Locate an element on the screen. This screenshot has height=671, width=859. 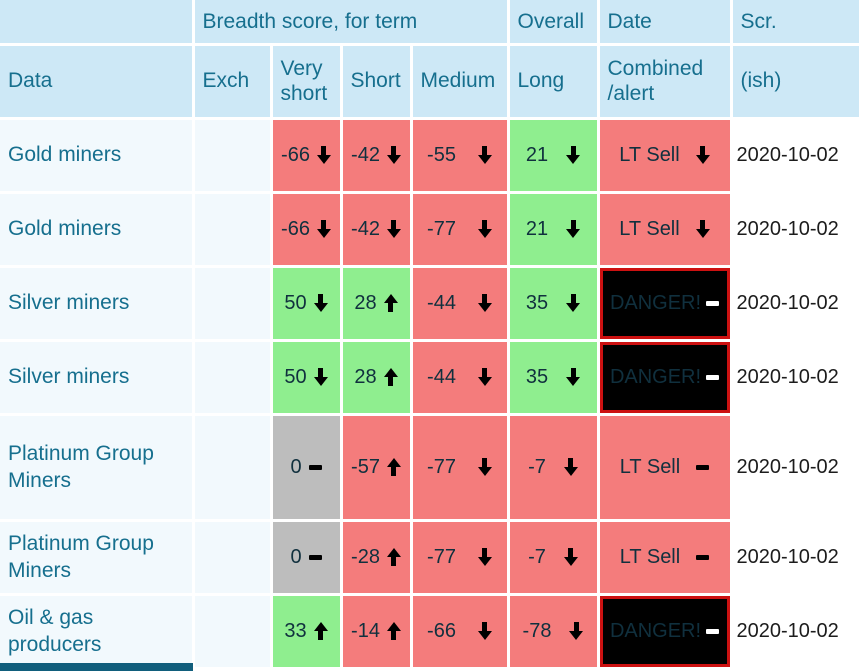
short-cell: -57 is located at coordinates (376, 467).